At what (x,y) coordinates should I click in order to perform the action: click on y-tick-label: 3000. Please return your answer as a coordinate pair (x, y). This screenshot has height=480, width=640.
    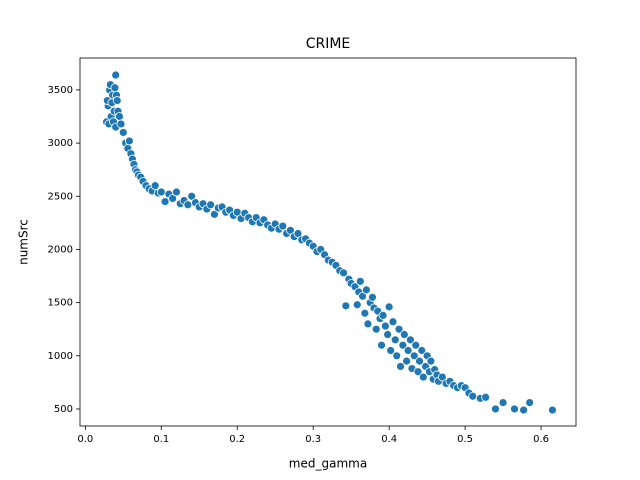
    Looking at the image, I should click on (60, 143).